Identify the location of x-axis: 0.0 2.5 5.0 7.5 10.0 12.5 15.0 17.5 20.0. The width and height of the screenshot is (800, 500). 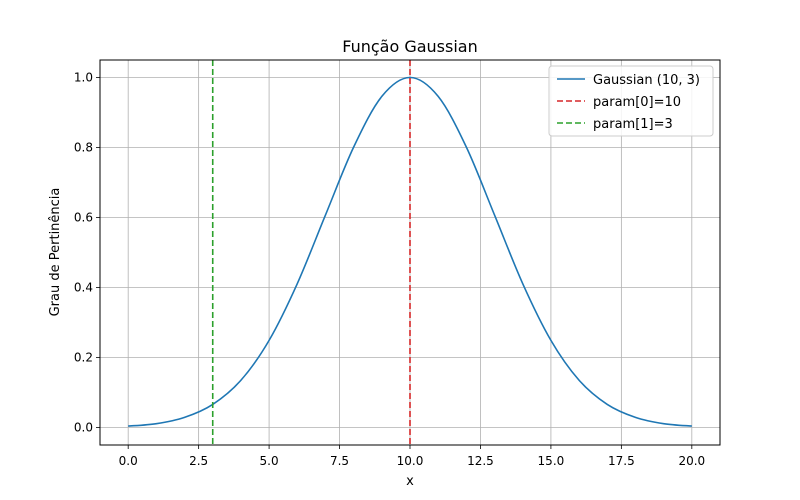
(412, 456).